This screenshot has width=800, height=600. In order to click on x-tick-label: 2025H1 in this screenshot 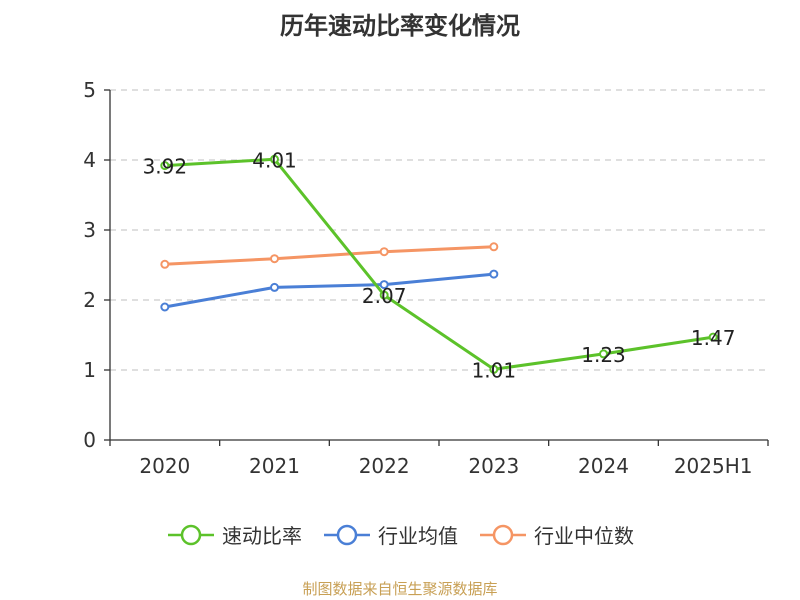, I will do `click(713, 466)`.